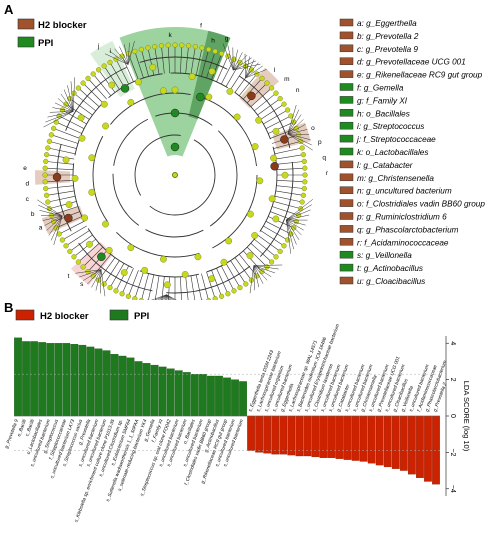 The height and width of the screenshot is (555, 488). What do you see at coordinates (201, 25) in the screenshot?
I see `clade-label: f` at bounding box center [201, 25].